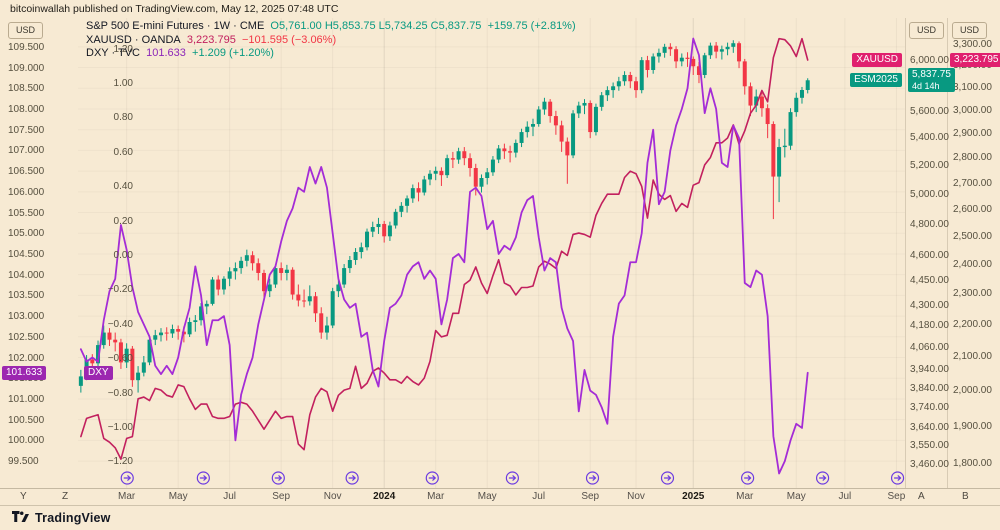  What do you see at coordinates (876, 80) in the screenshot?
I see `esm2025-series-label: ESM2025` at bounding box center [876, 80].